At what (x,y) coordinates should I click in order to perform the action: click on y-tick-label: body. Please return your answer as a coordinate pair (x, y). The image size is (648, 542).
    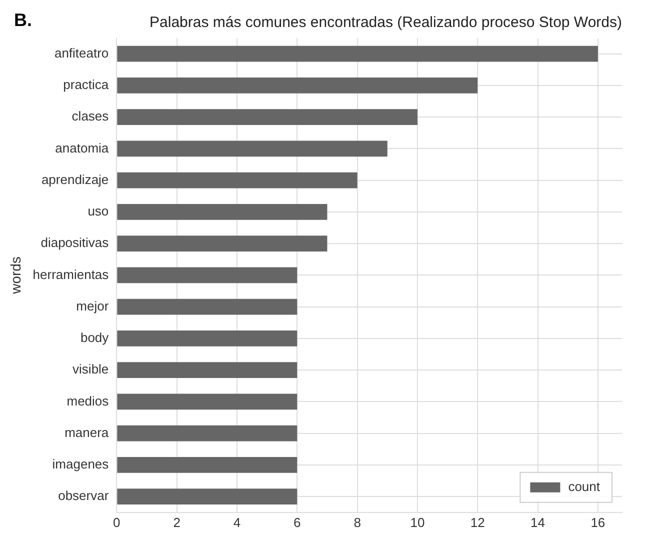
    Looking at the image, I should click on (95, 338).